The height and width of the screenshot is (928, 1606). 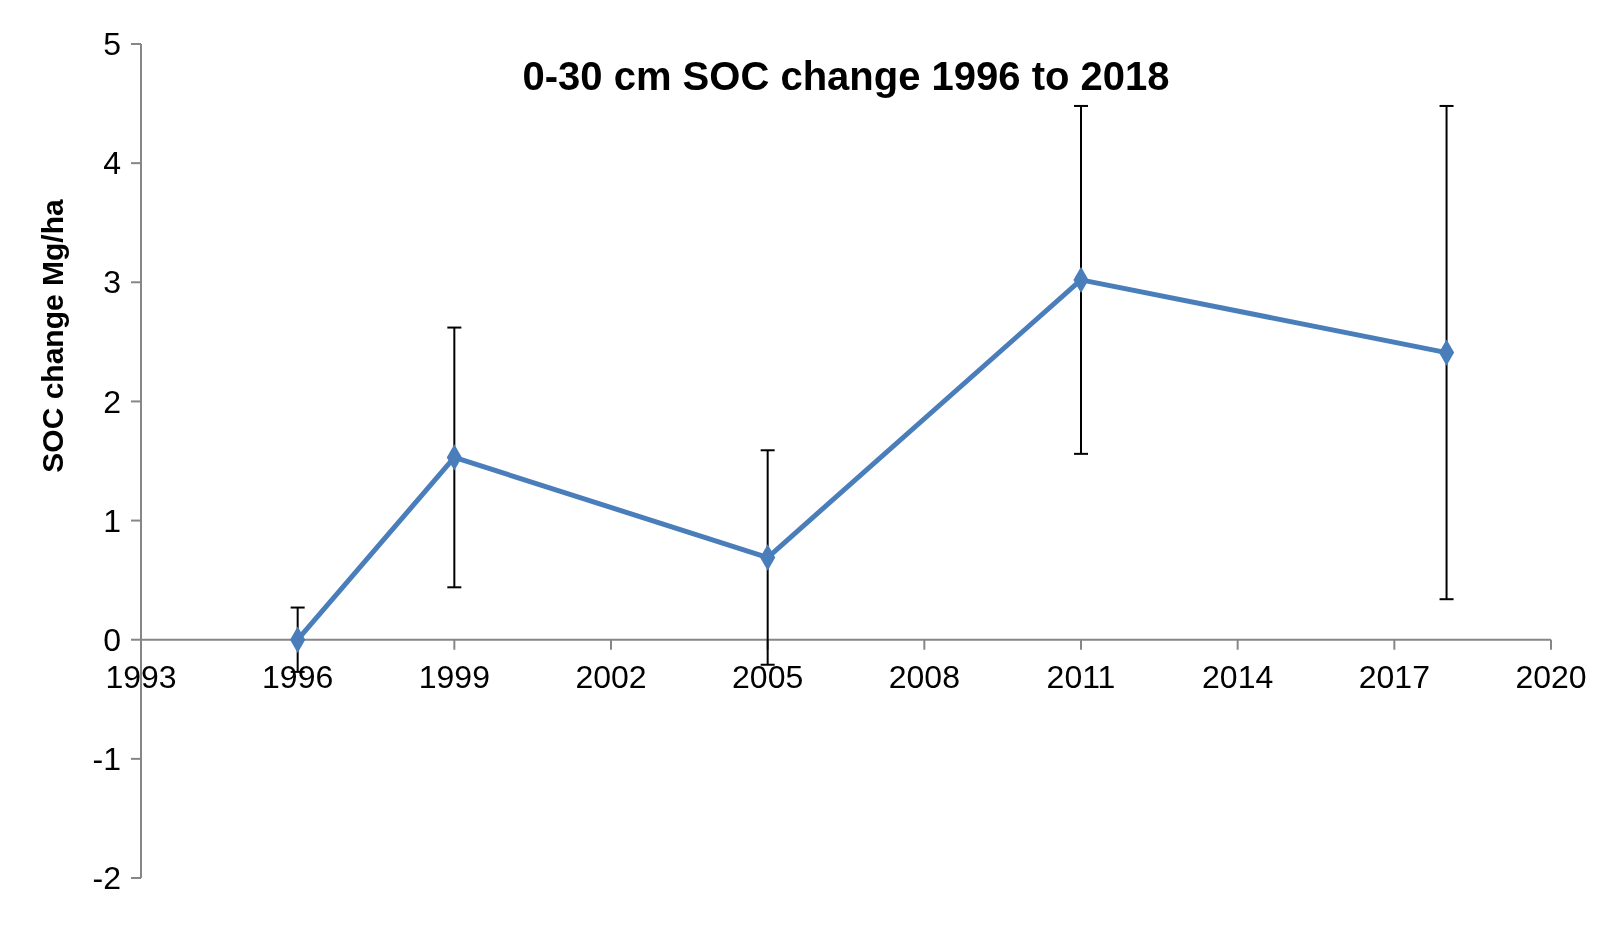 What do you see at coordinates (141, 676) in the screenshot?
I see `x-tick-label: 1993` at bounding box center [141, 676].